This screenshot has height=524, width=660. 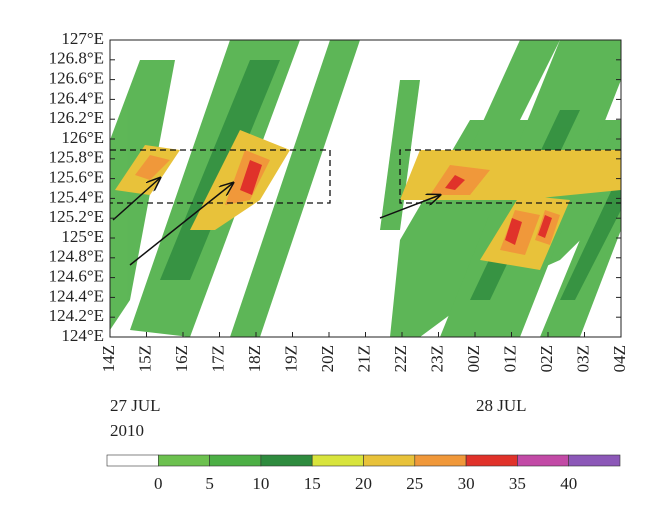 What do you see at coordinates (82, 137) in the screenshot?
I see `y-tick-label: 126°E` at bounding box center [82, 137].